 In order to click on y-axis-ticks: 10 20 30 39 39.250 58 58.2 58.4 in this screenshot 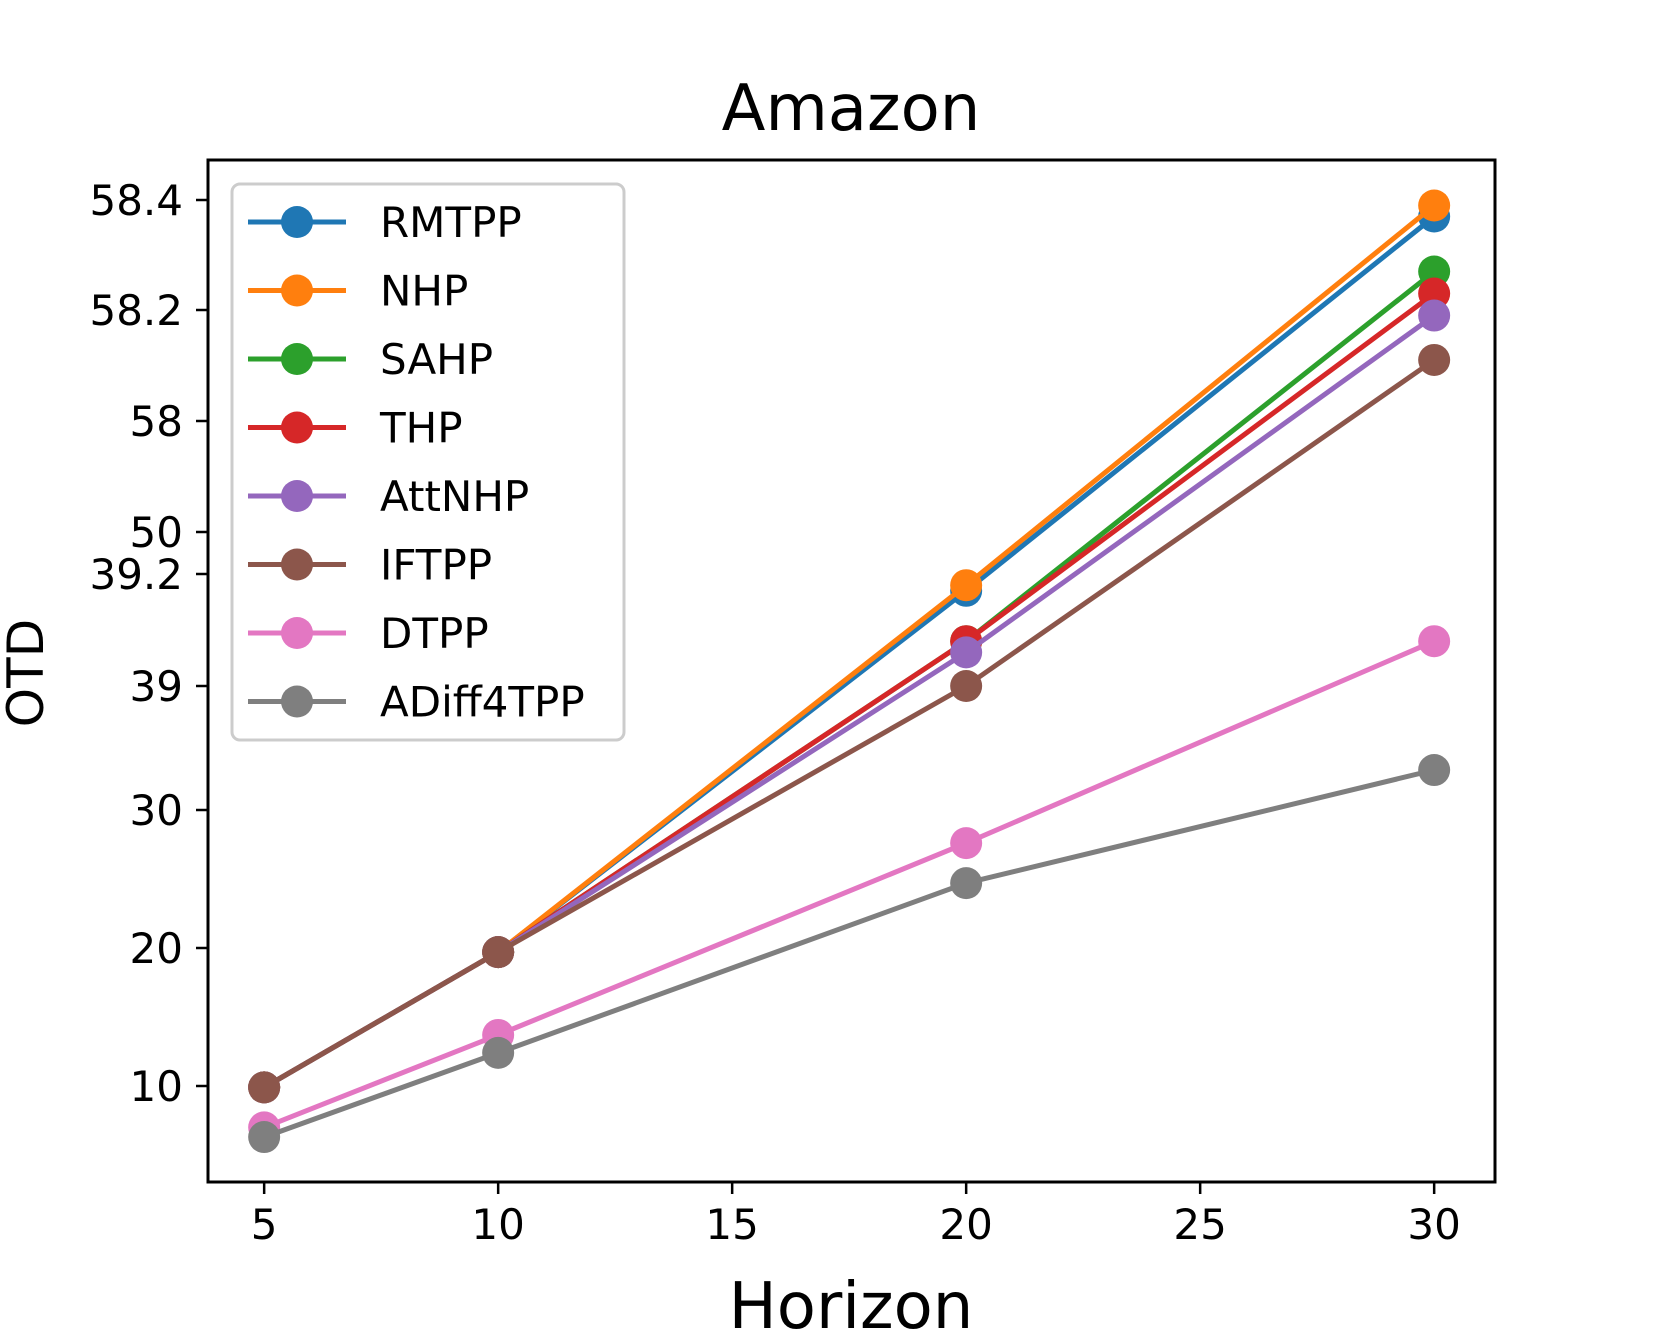, I will do `click(148, 643)`.